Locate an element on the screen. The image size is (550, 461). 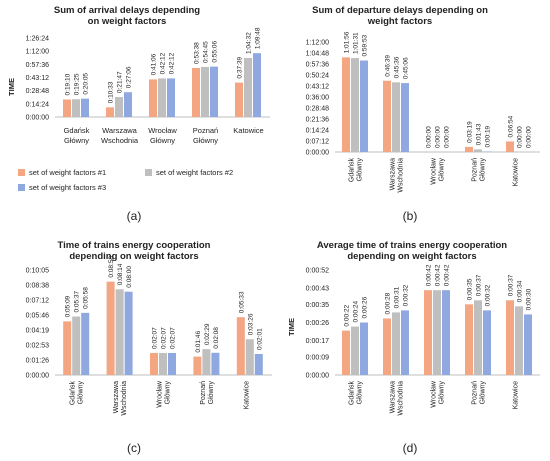
data-label: 0:41:06 is located at coordinates (154, 64).